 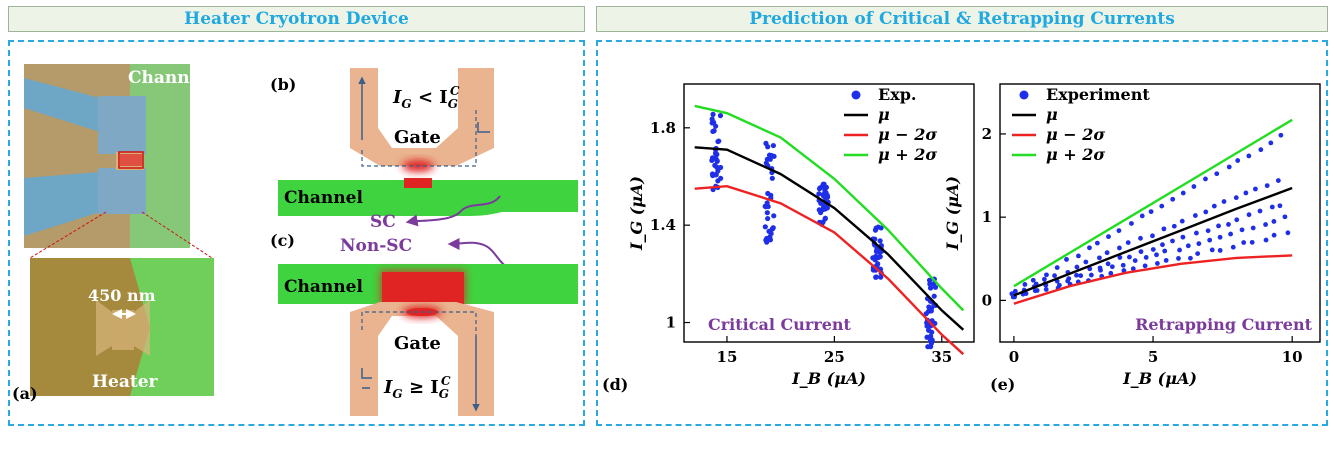 What do you see at coordinates (417, 343) in the screenshot?
I see `gate-label-bottom: Gate` at bounding box center [417, 343].